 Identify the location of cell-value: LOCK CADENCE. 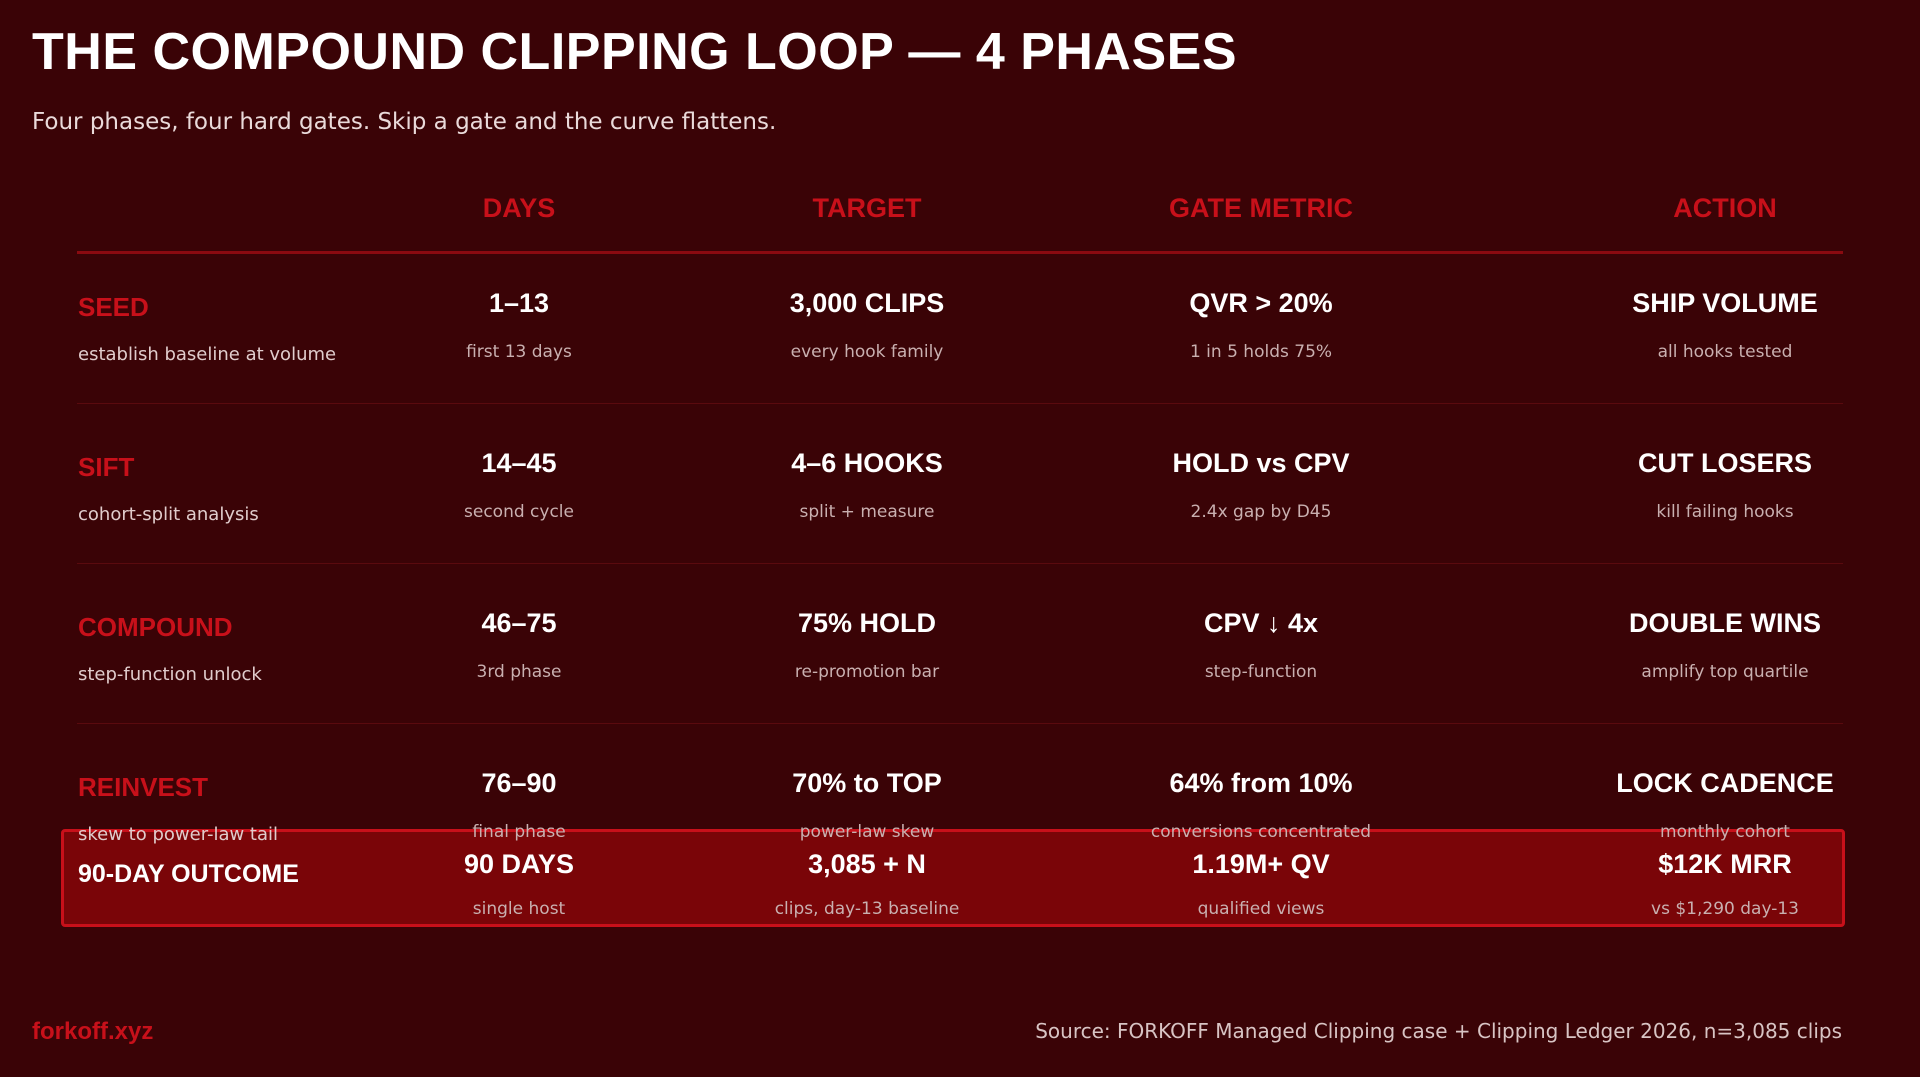
(1725, 783).